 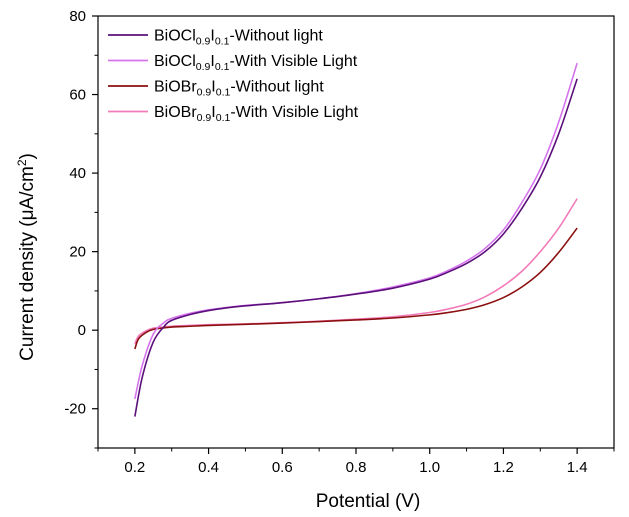 I want to click on y-axis-title: Current density (μA/cm2), so click(x=26, y=257).